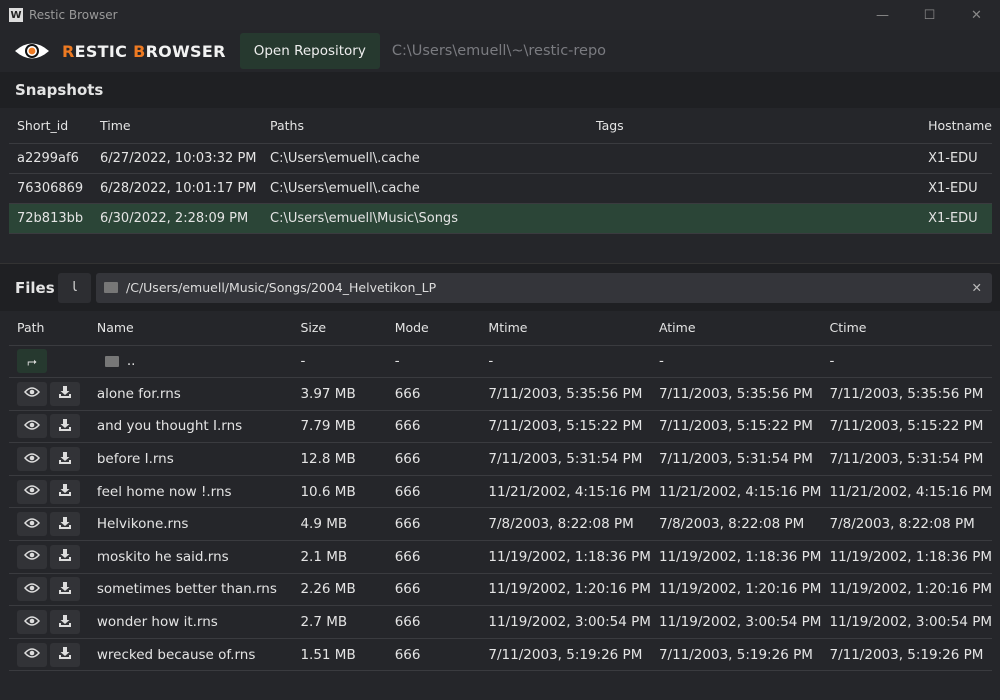  I want to click on title-bar: W Restic Browser — ☐ ✕, so click(500, 15).